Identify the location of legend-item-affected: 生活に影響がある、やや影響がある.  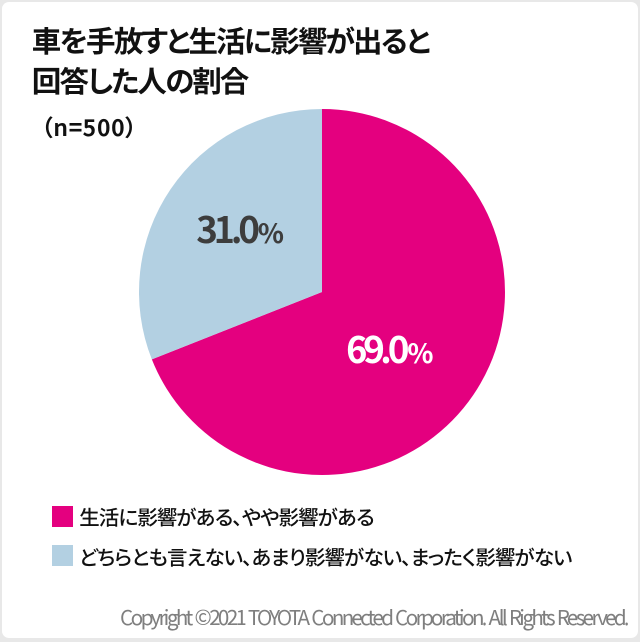
(312, 516).